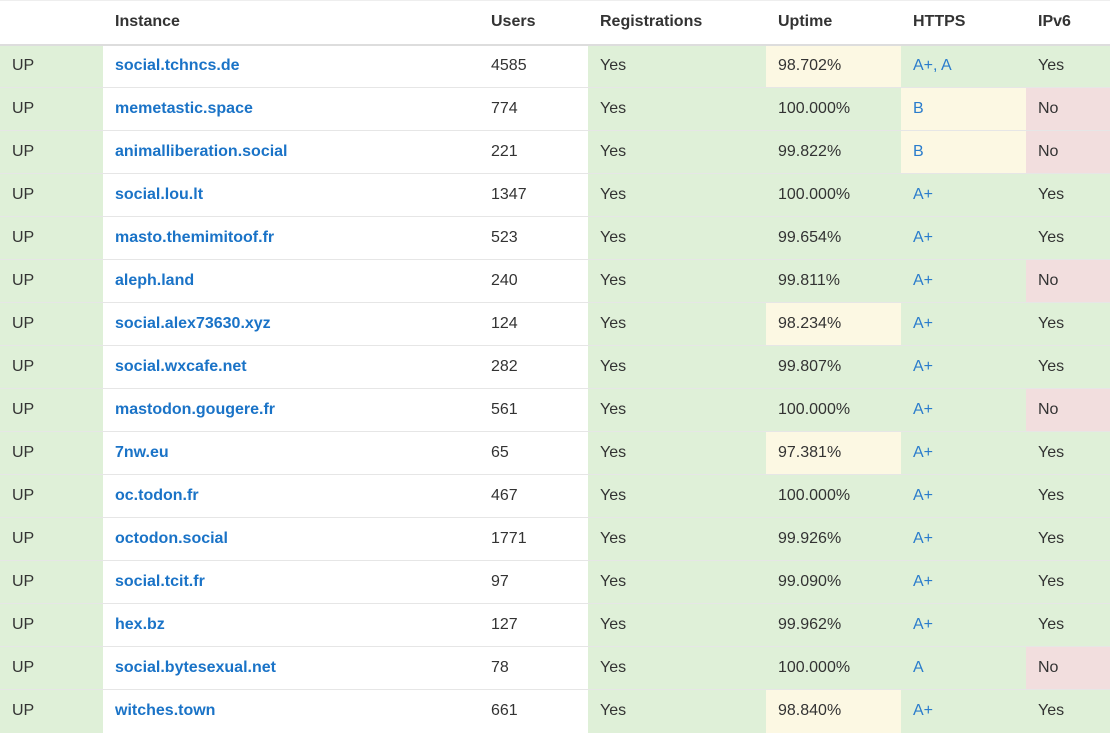 The image size is (1110, 733). What do you see at coordinates (533, 109) in the screenshot?
I see `users-cell: 774` at bounding box center [533, 109].